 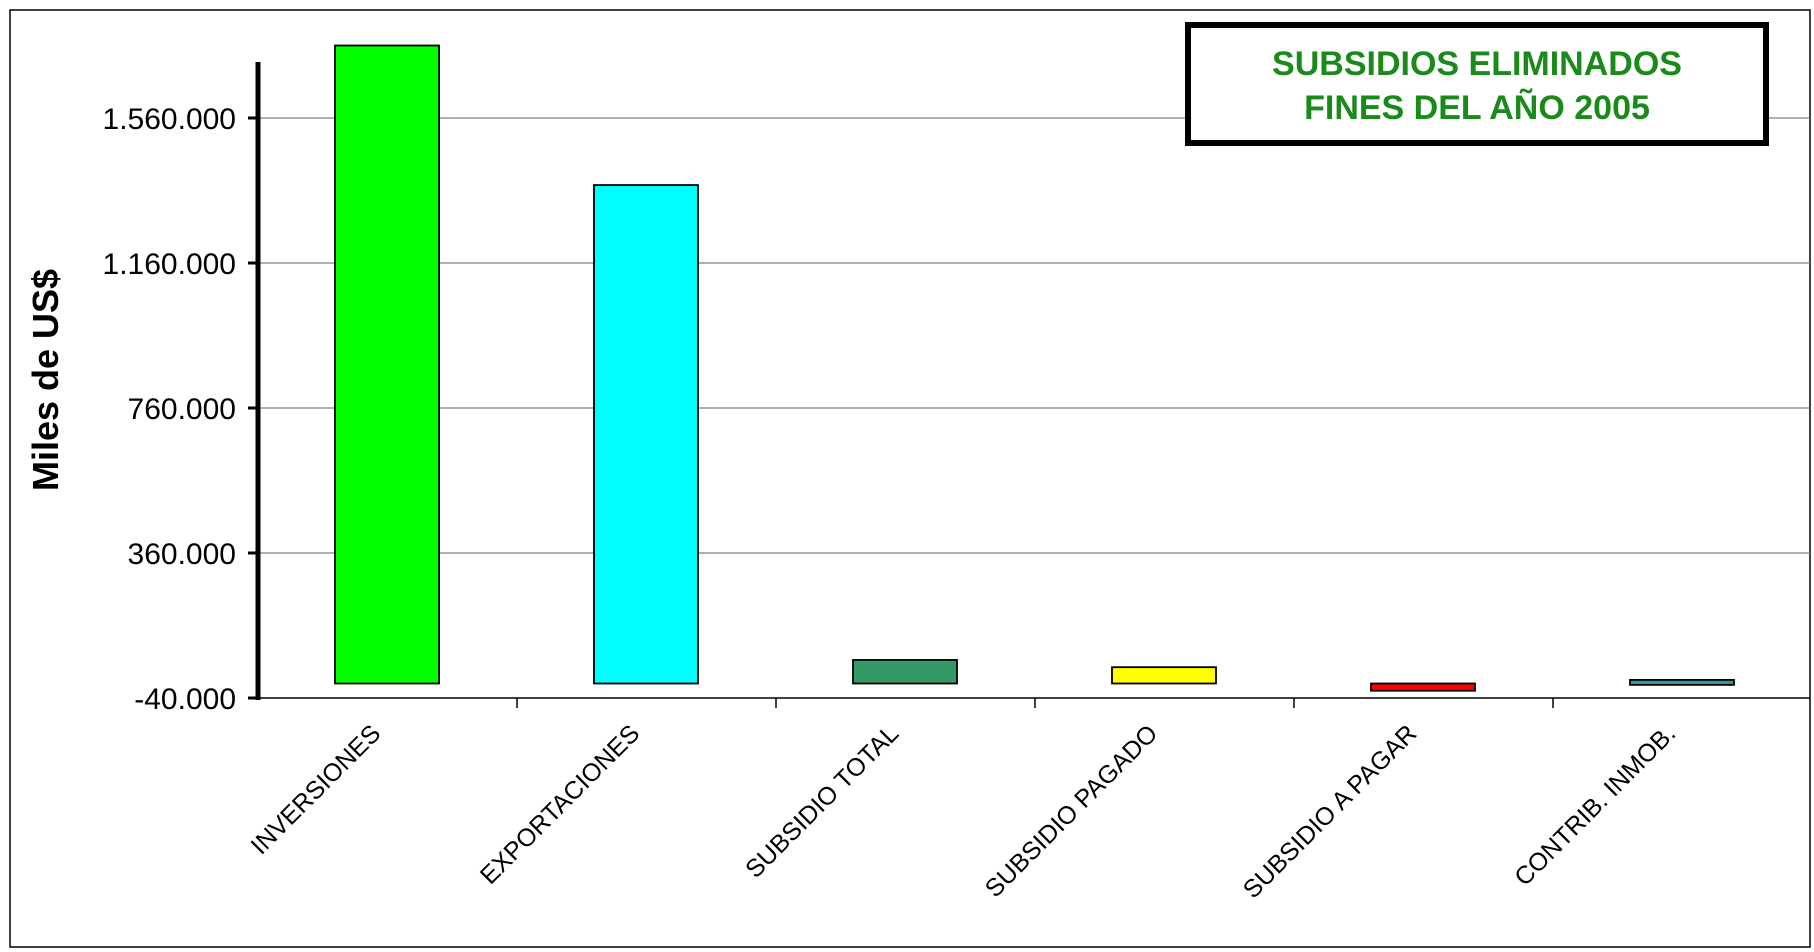 What do you see at coordinates (169, 264) in the screenshot?
I see `y-tick-label: 1.160.000` at bounding box center [169, 264].